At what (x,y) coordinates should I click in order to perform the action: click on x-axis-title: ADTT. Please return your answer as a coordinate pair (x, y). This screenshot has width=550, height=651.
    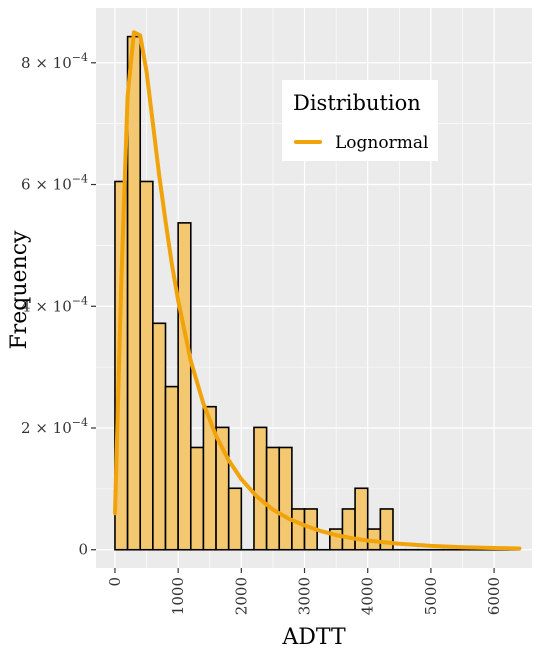
    Looking at the image, I should click on (313, 637).